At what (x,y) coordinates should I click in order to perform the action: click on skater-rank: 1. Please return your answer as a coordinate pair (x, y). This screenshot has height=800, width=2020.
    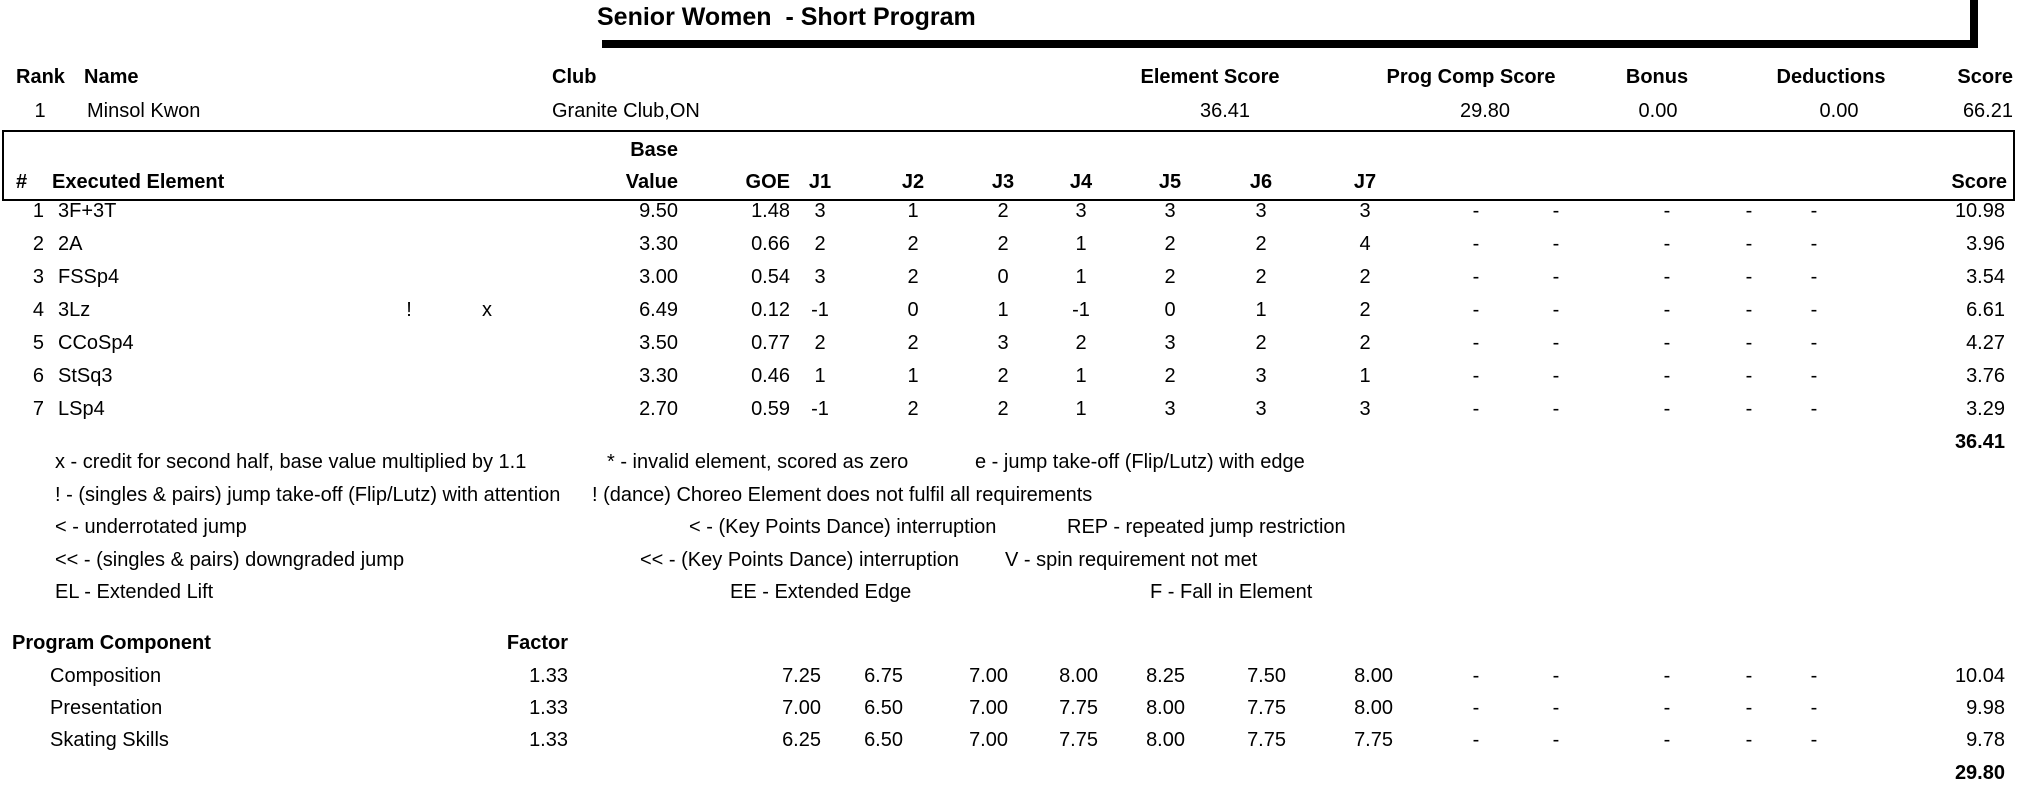
    Looking at the image, I should click on (40, 111).